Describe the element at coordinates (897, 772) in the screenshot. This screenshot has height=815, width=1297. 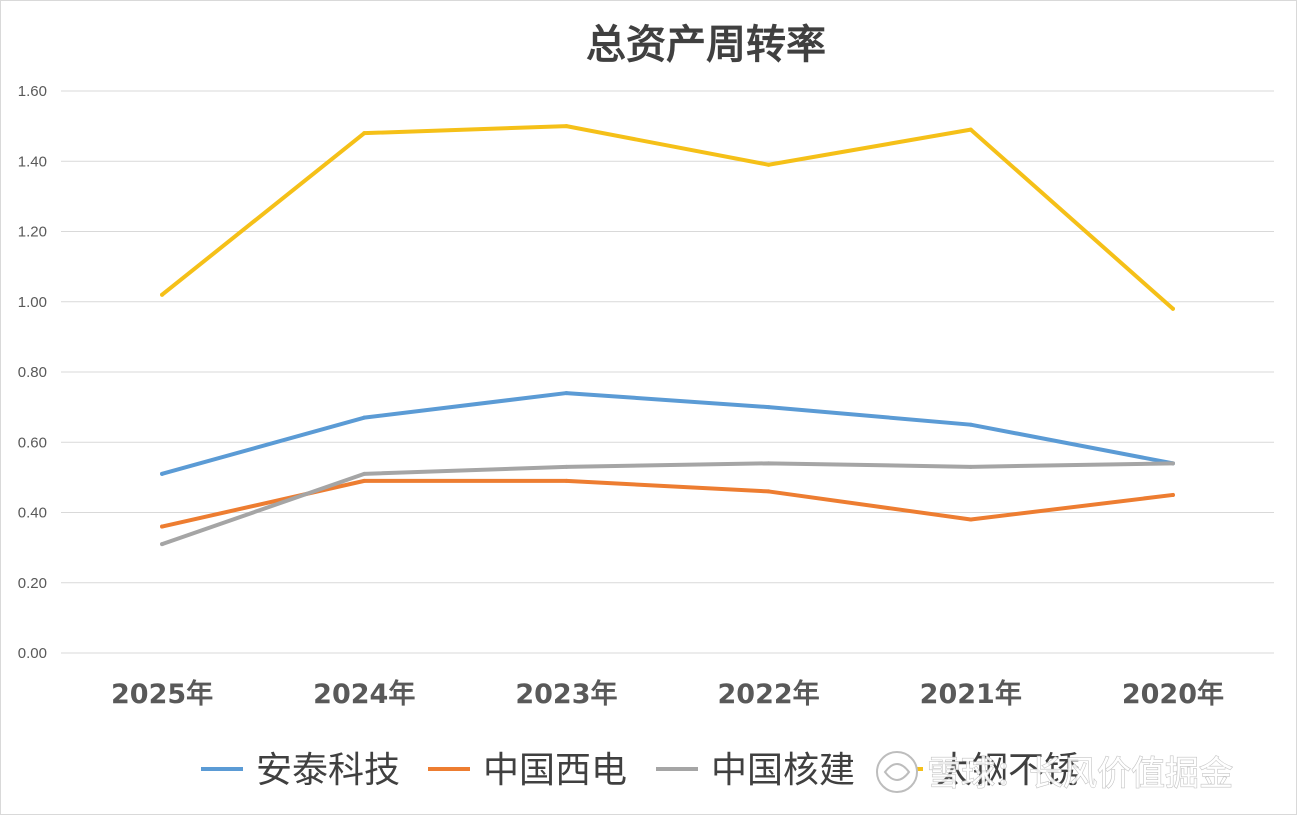
I see `snowball-logo-icon` at that location.